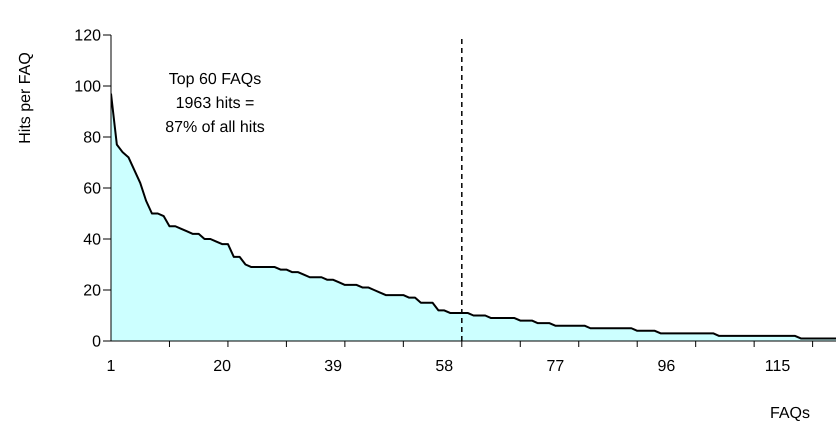  I want to click on x-axis-title: FAQs, so click(790, 413).